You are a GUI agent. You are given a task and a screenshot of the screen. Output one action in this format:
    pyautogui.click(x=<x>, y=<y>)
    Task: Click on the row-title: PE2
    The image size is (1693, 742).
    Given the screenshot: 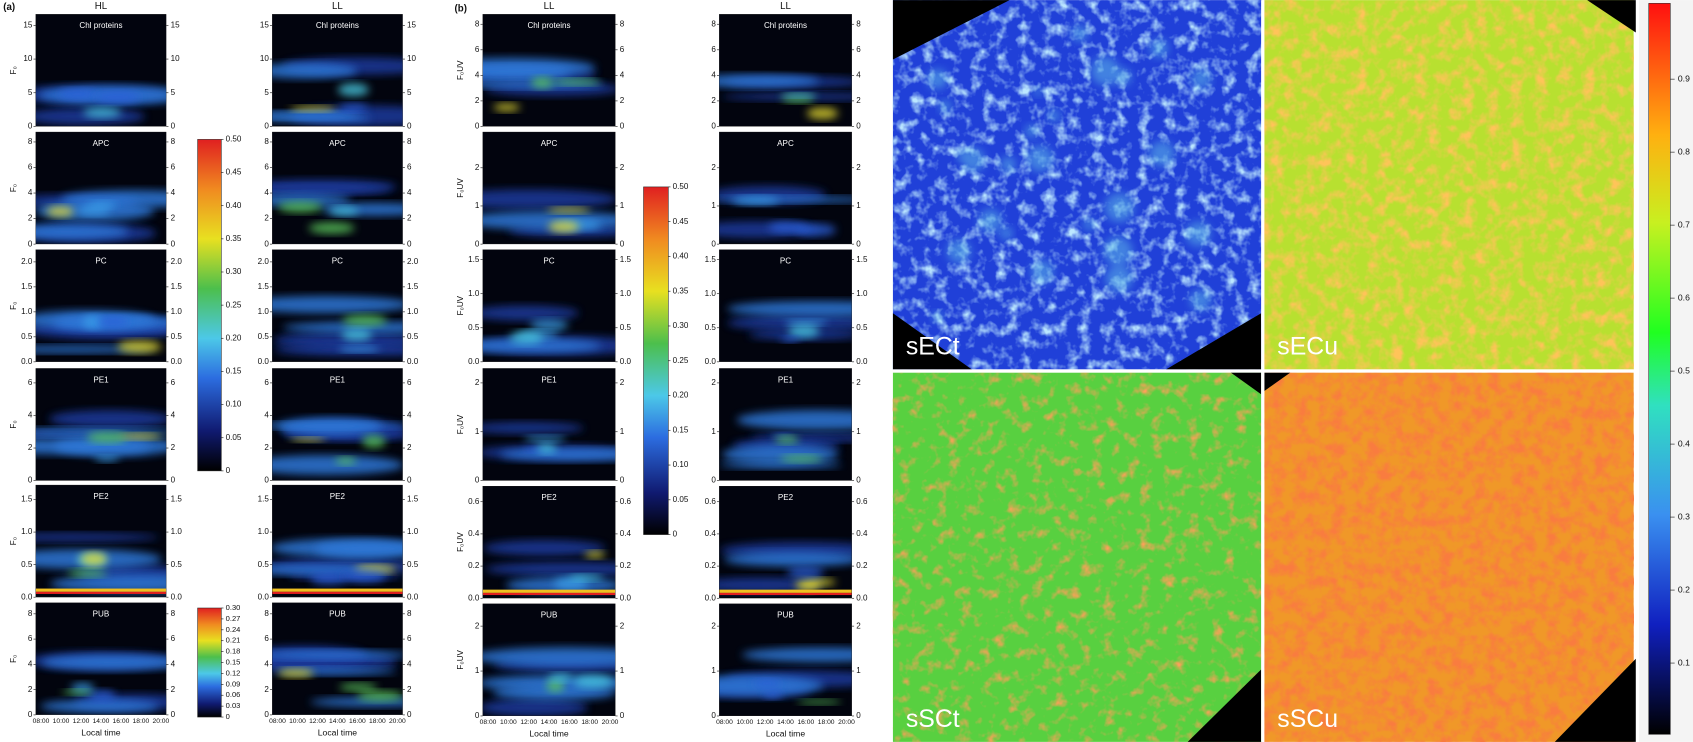 What is the action you would take?
    pyautogui.click(x=338, y=496)
    